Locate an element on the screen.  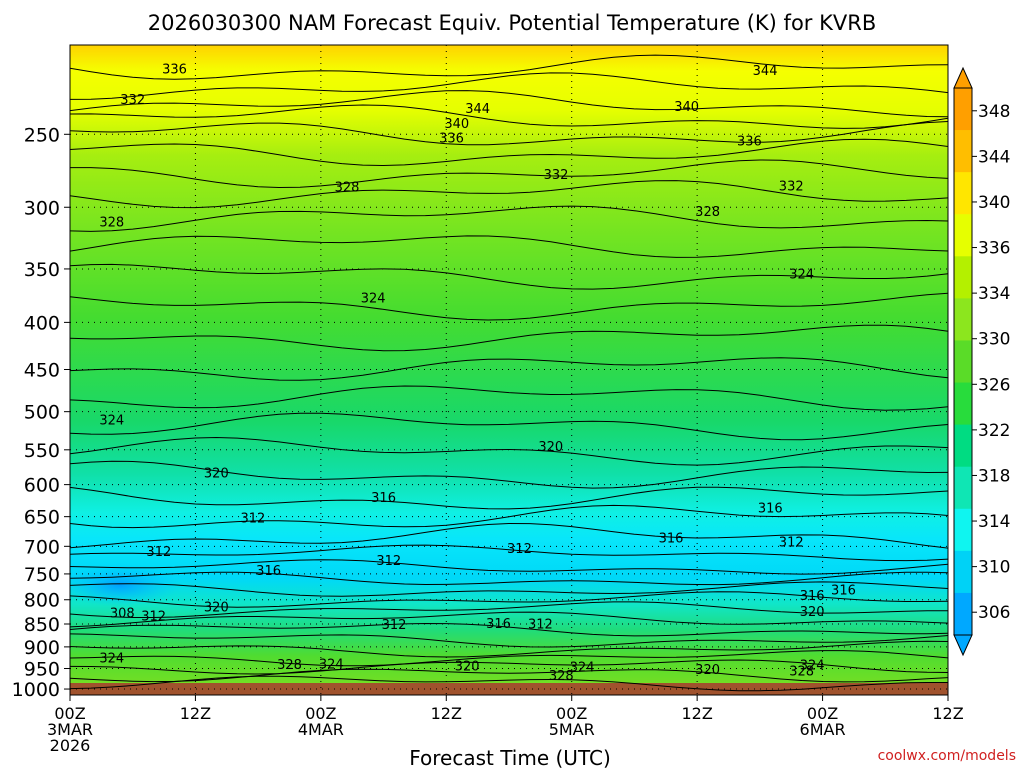
x-axis-title: Forecast Time (UTC) is located at coordinates (510, 757).